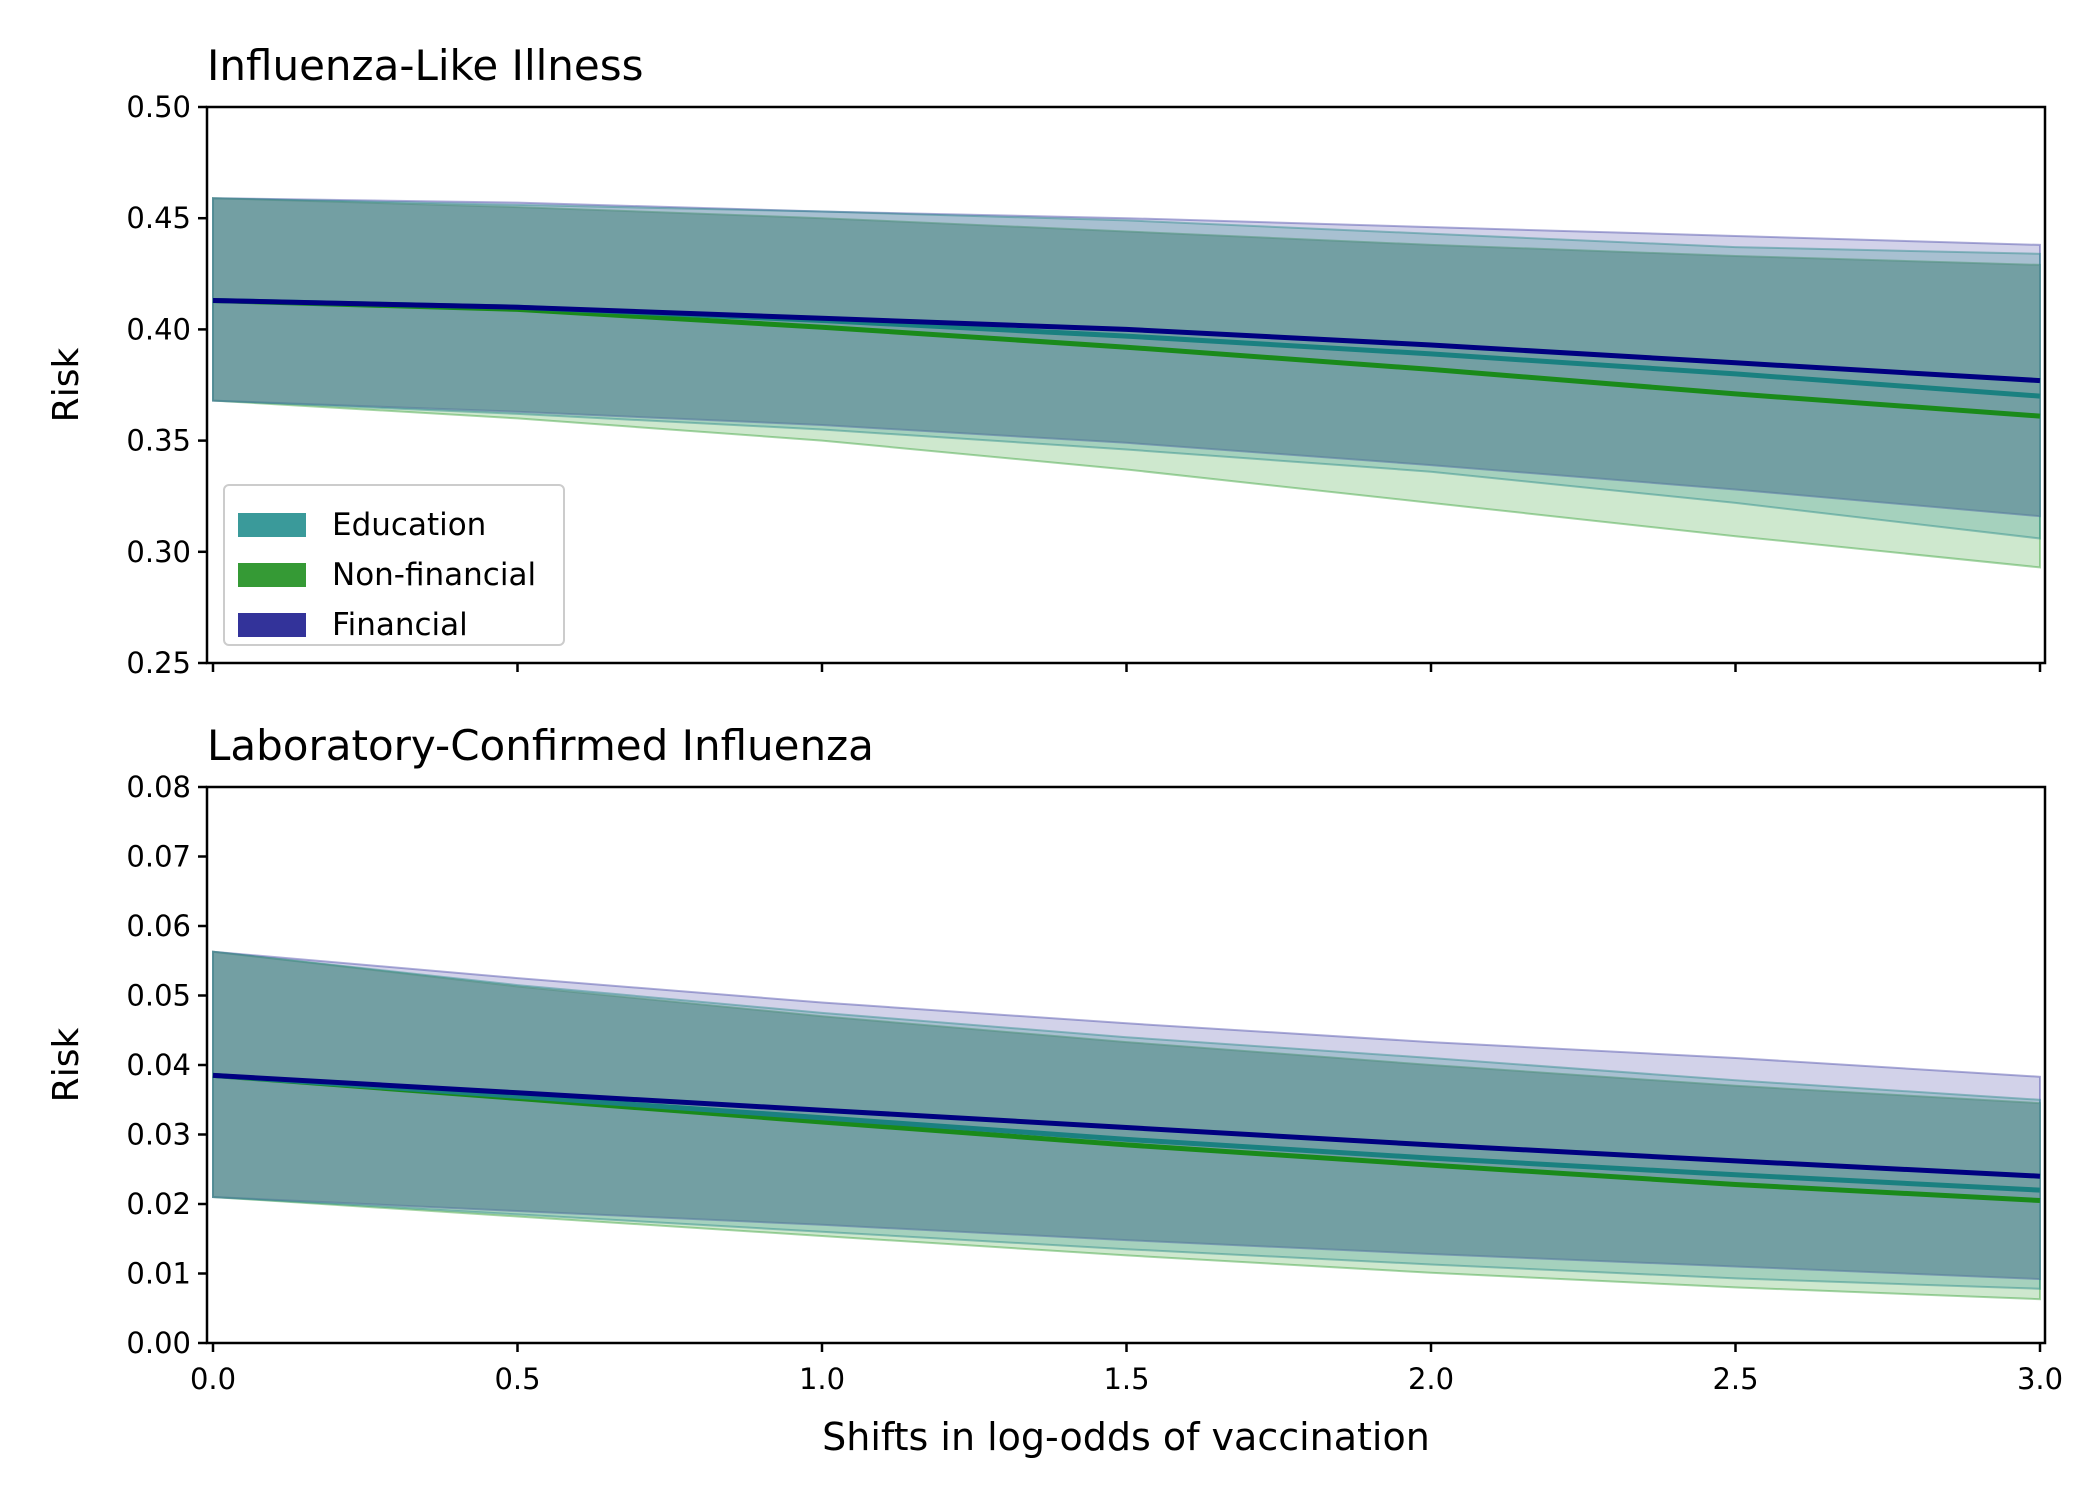 The height and width of the screenshot is (1500, 2100). What do you see at coordinates (1126, 1437) in the screenshot?
I see `x-axis-label: Shifts in log-odds of vaccination` at bounding box center [1126, 1437].